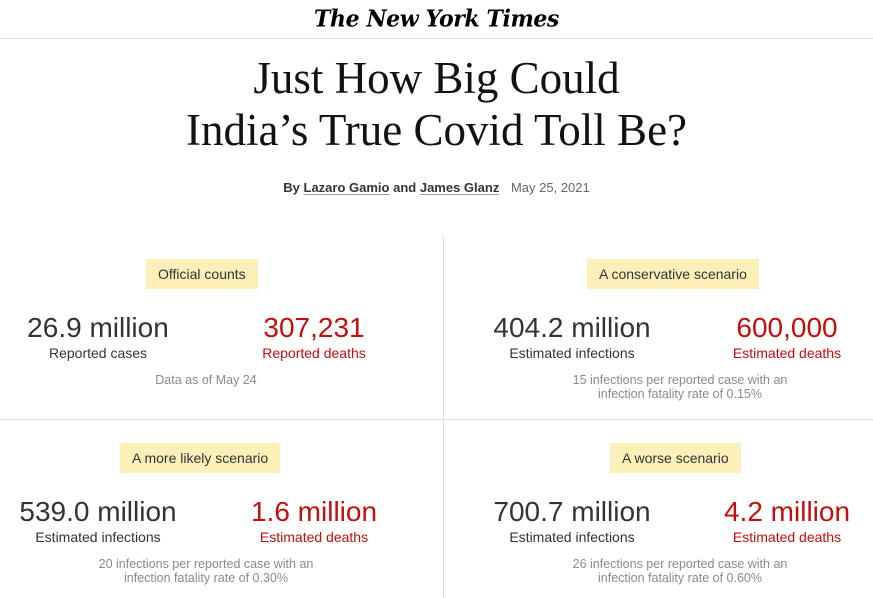 This screenshot has height=598, width=873. What do you see at coordinates (206, 564) in the screenshot?
I see `note-line-1: 20 infections per reported case with an` at bounding box center [206, 564].